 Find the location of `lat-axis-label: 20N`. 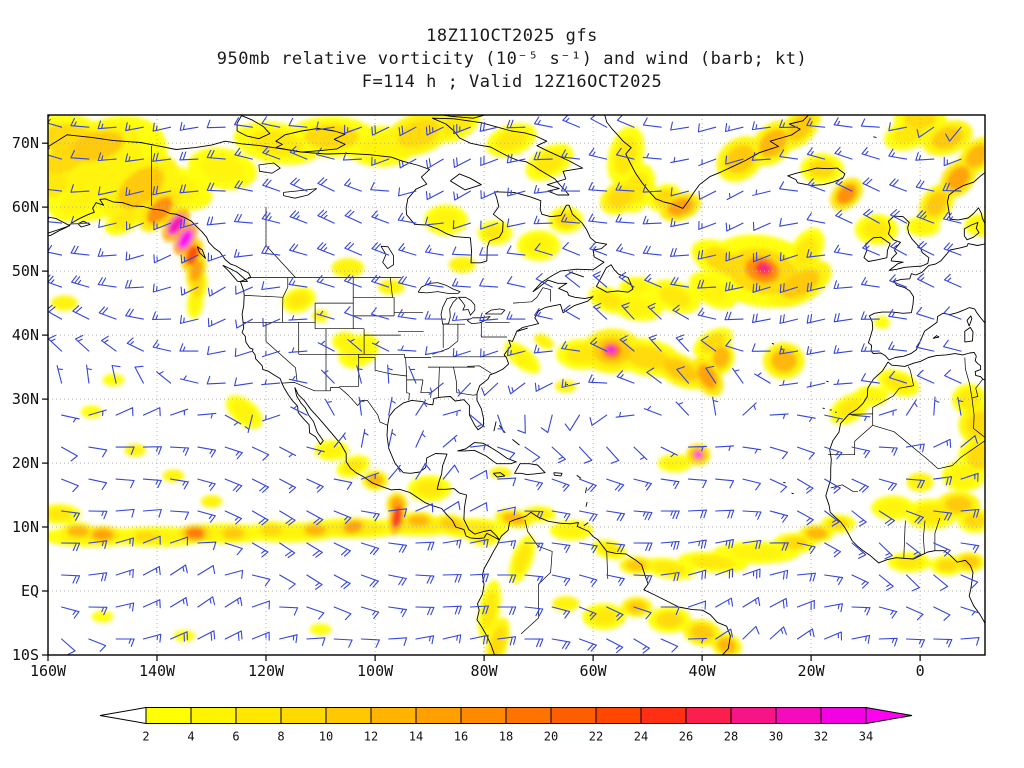

lat-axis-label: 20N is located at coordinates (25, 463).